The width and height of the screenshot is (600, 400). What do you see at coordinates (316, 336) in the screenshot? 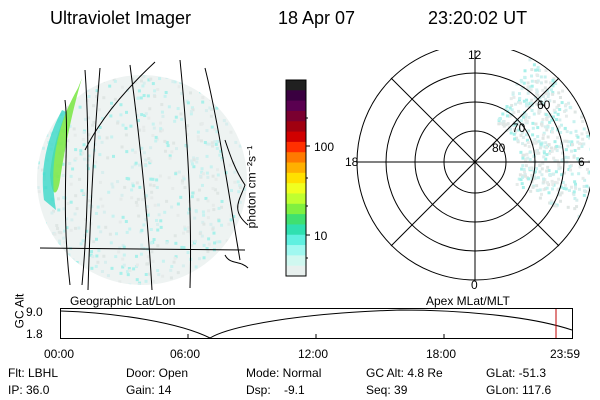
I see `timeline-x-ticks` at bounding box center [316, 336].